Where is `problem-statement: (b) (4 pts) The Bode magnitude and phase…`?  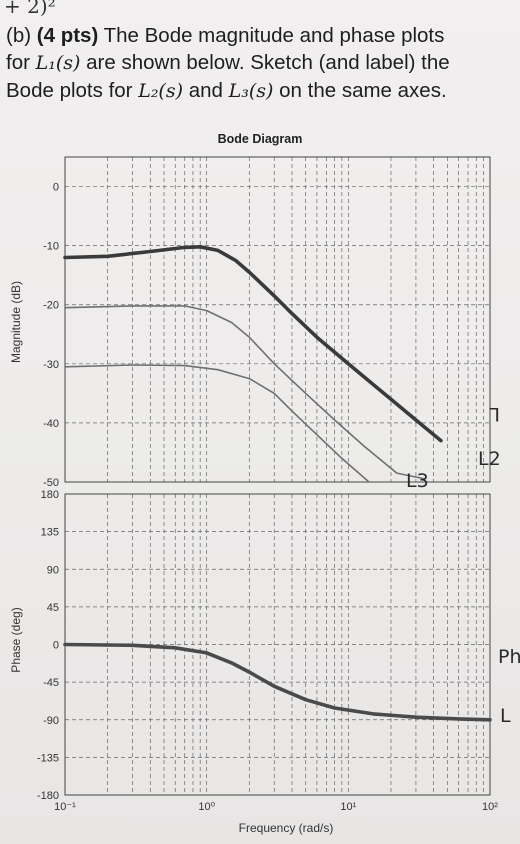
problem-statement: (b) (4 pts) The Bode magnitude and phase… is located at coordinates (262, 63).